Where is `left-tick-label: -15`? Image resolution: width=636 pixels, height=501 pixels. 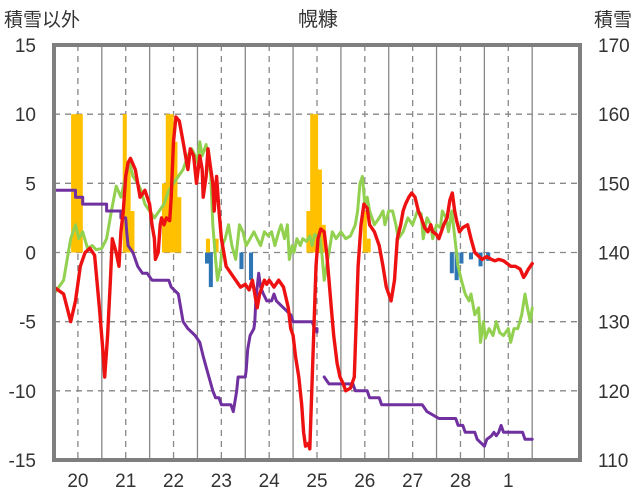 left-tick-label: -15 is located at coordinates (22, 461).